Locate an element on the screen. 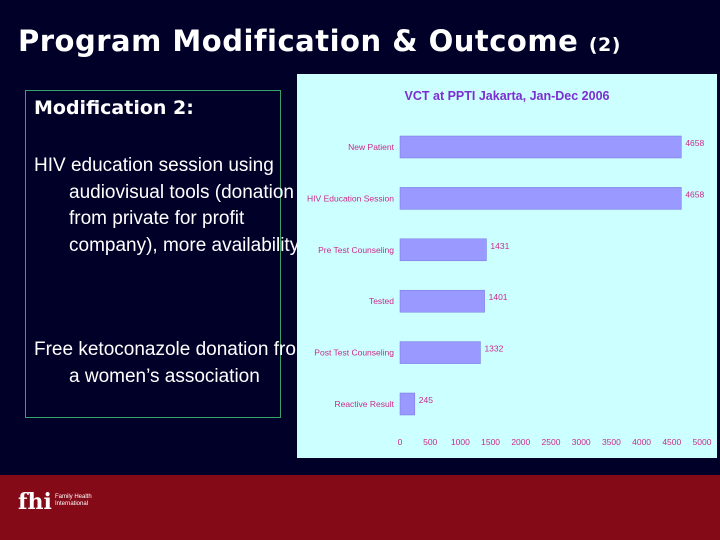  data-label-5: 245 is located at coordinates (426, 400).